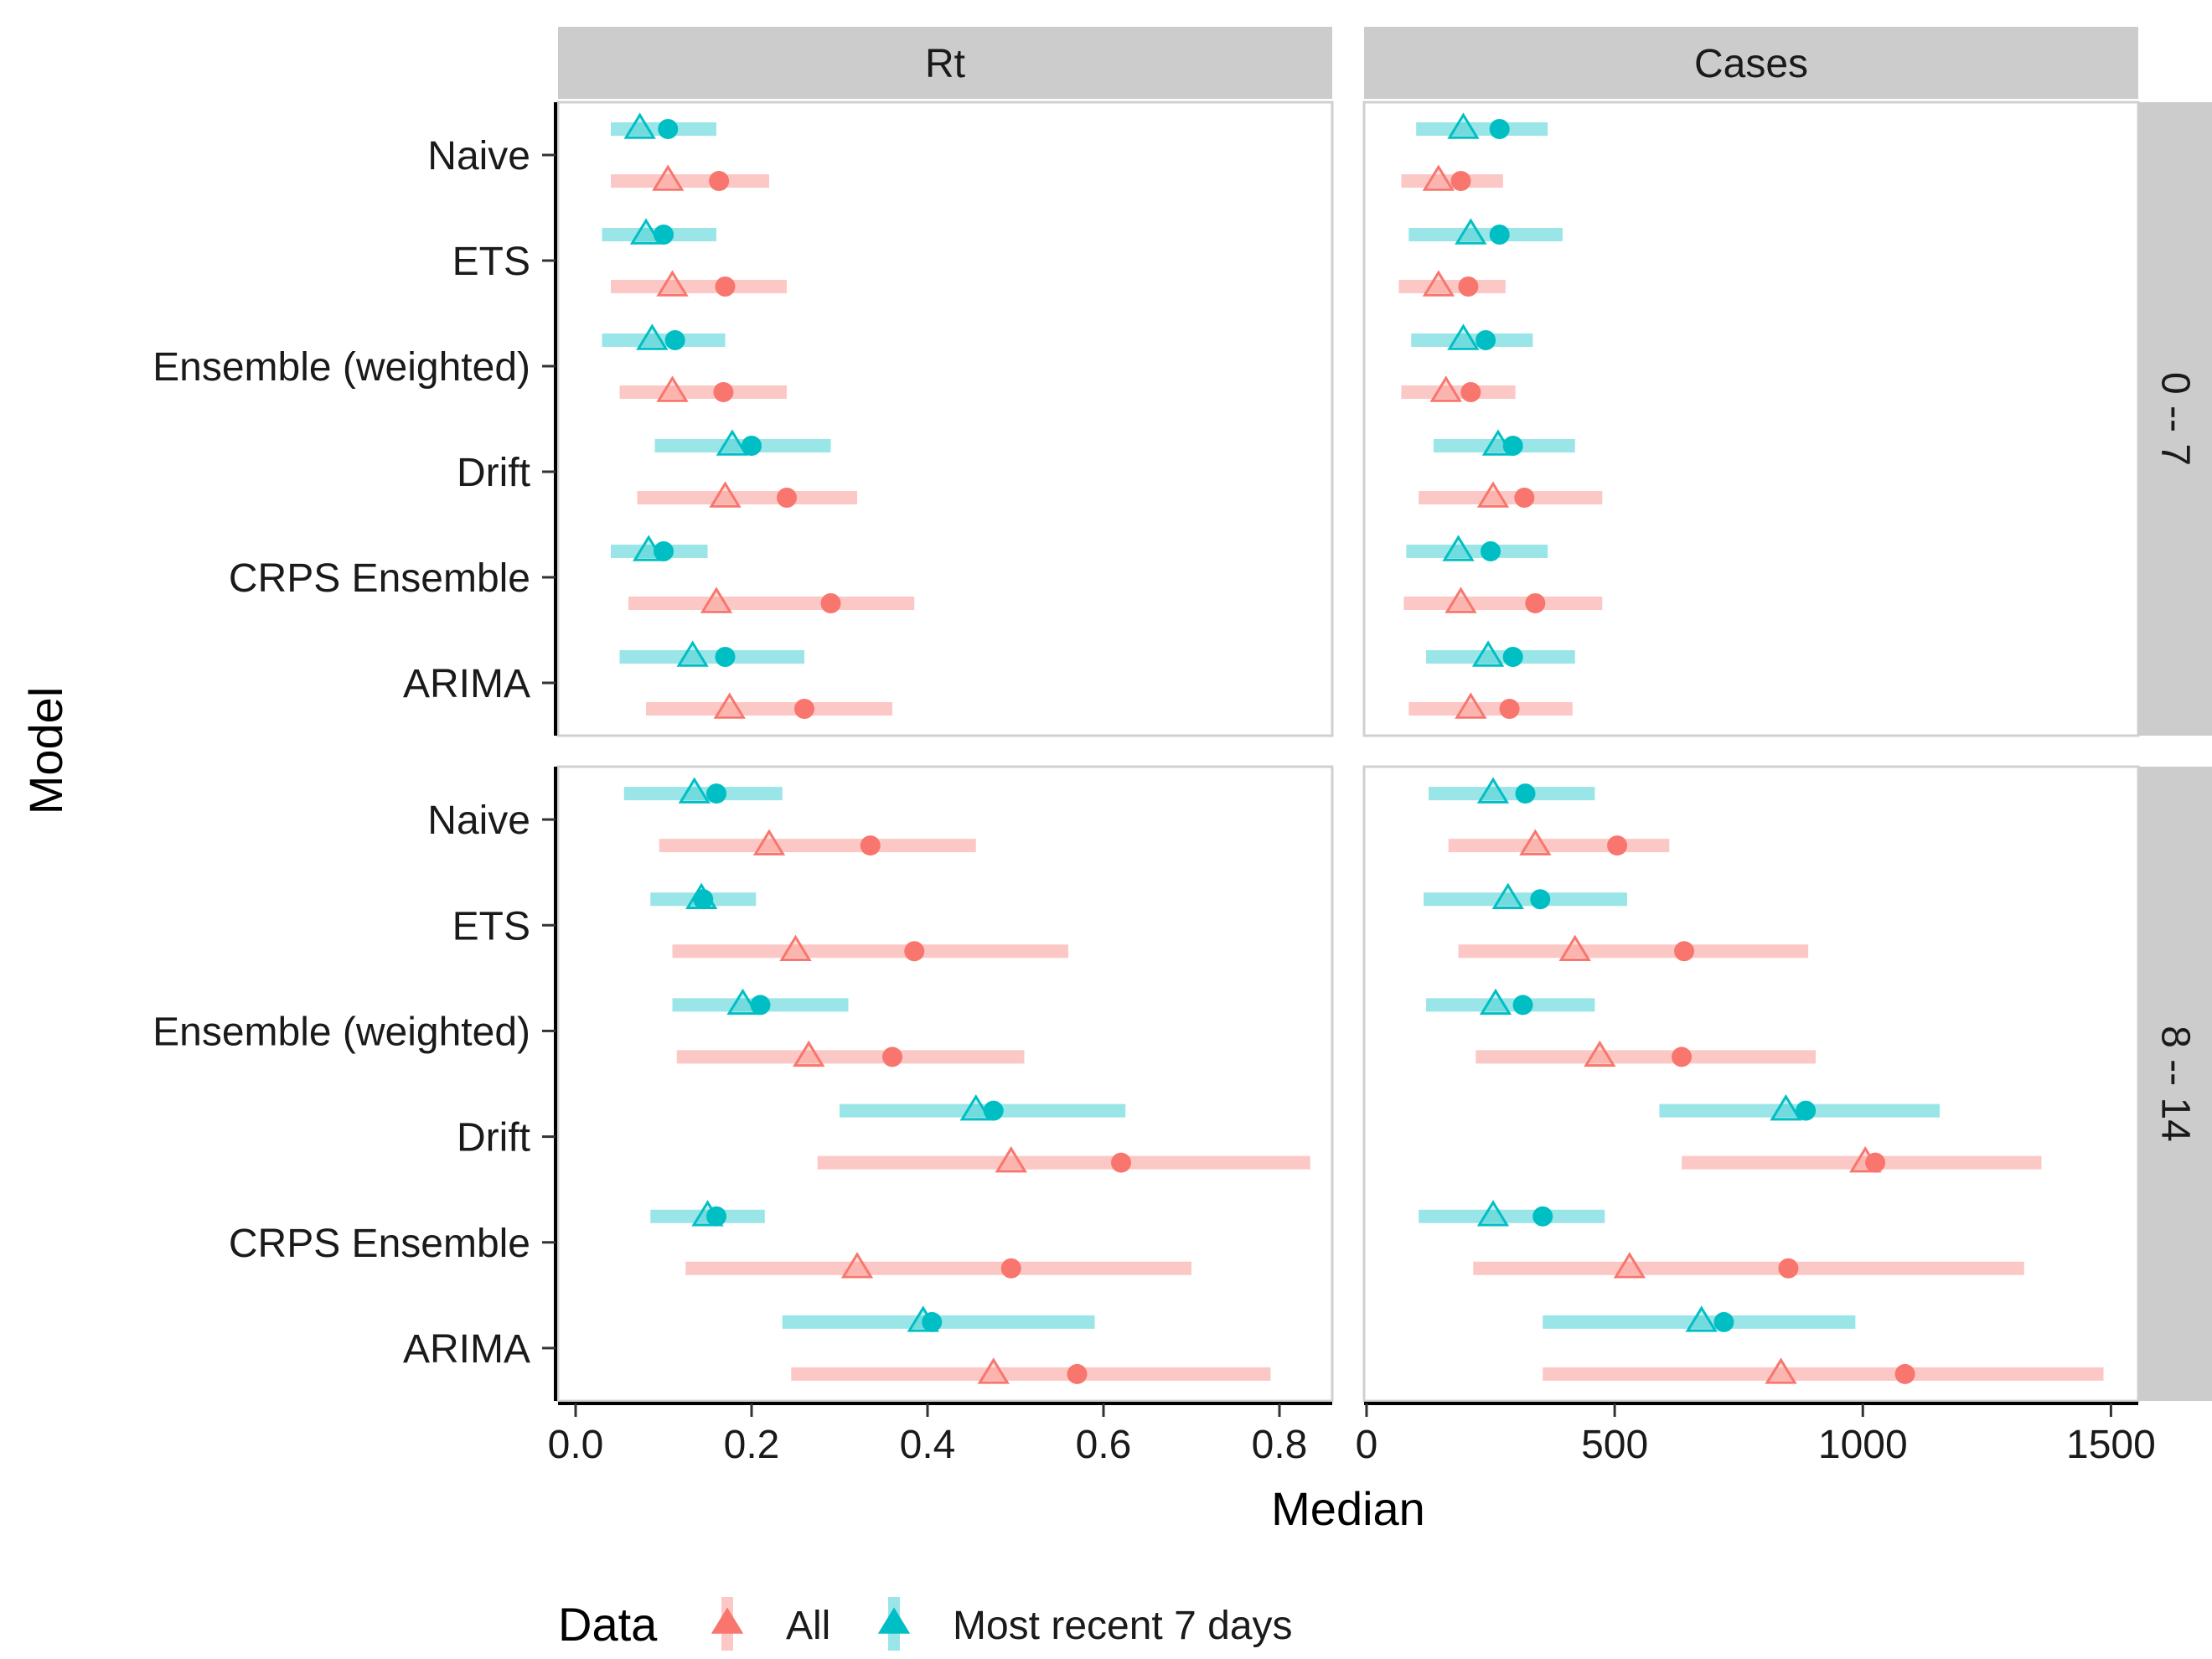 This screenshot has height=1659, width=2212. I want to click on circle-marker-ensemble-weighted-all-r1-c1, so click(1682, 1057).